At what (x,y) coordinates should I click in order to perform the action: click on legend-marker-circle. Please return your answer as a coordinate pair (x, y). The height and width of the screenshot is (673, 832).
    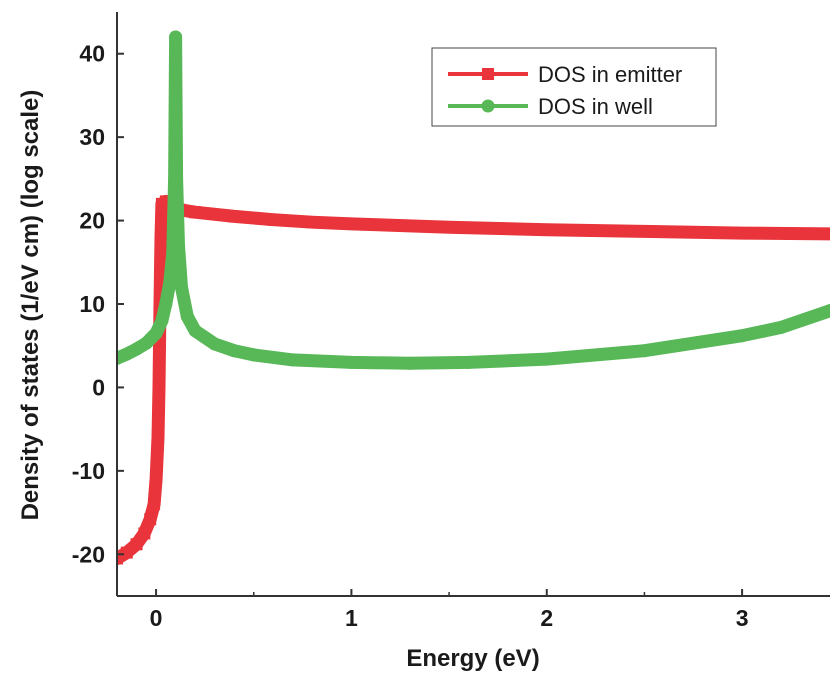
    Looking at the image, I should click on (488, 106).